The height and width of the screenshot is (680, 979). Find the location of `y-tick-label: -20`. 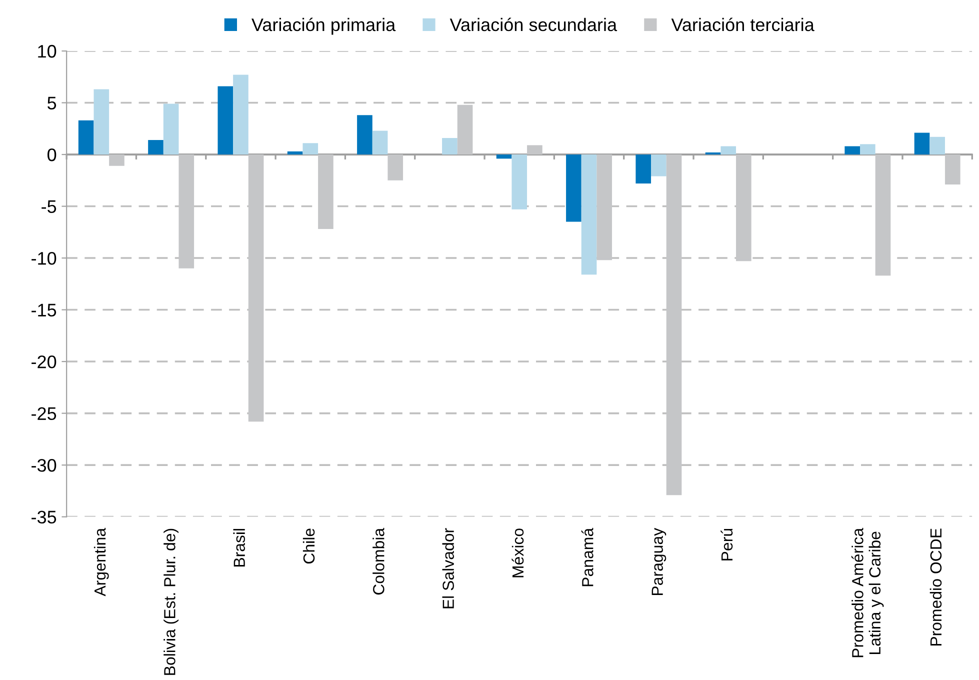

y-tick-label: -20 is located at coordinates (44, 361).